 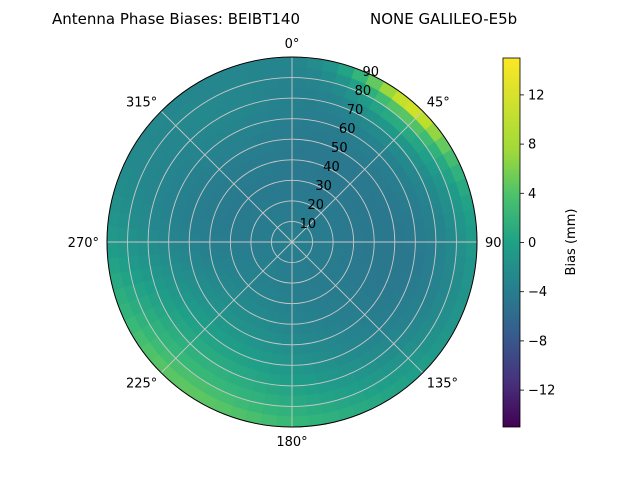 What do you see at coordinates (541, 391) in the screenshot?
I see `colorbar-tick-label: −12` at bounding box center [541, 391].